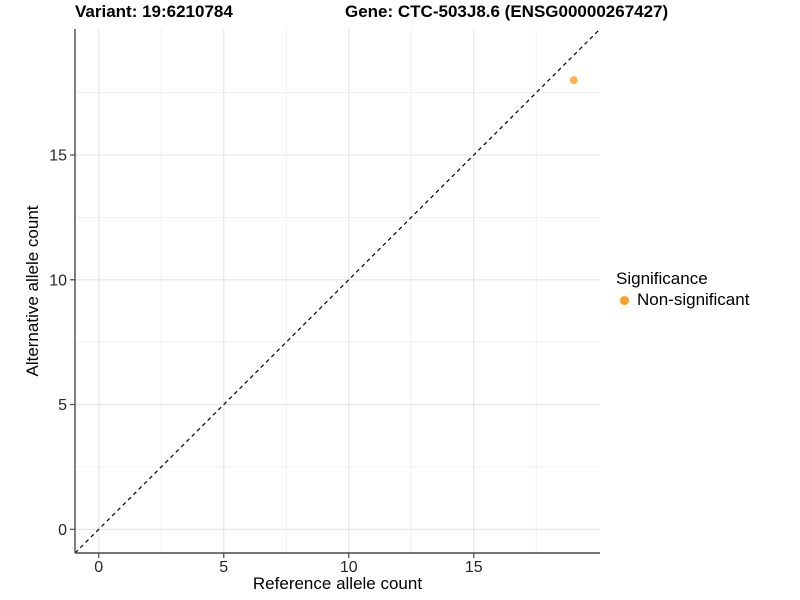 This screenshot has width=800, height=600. Describe the element at coordinates (349, 567) in the screenshot. I see `x-tick-label: 10` at that location.